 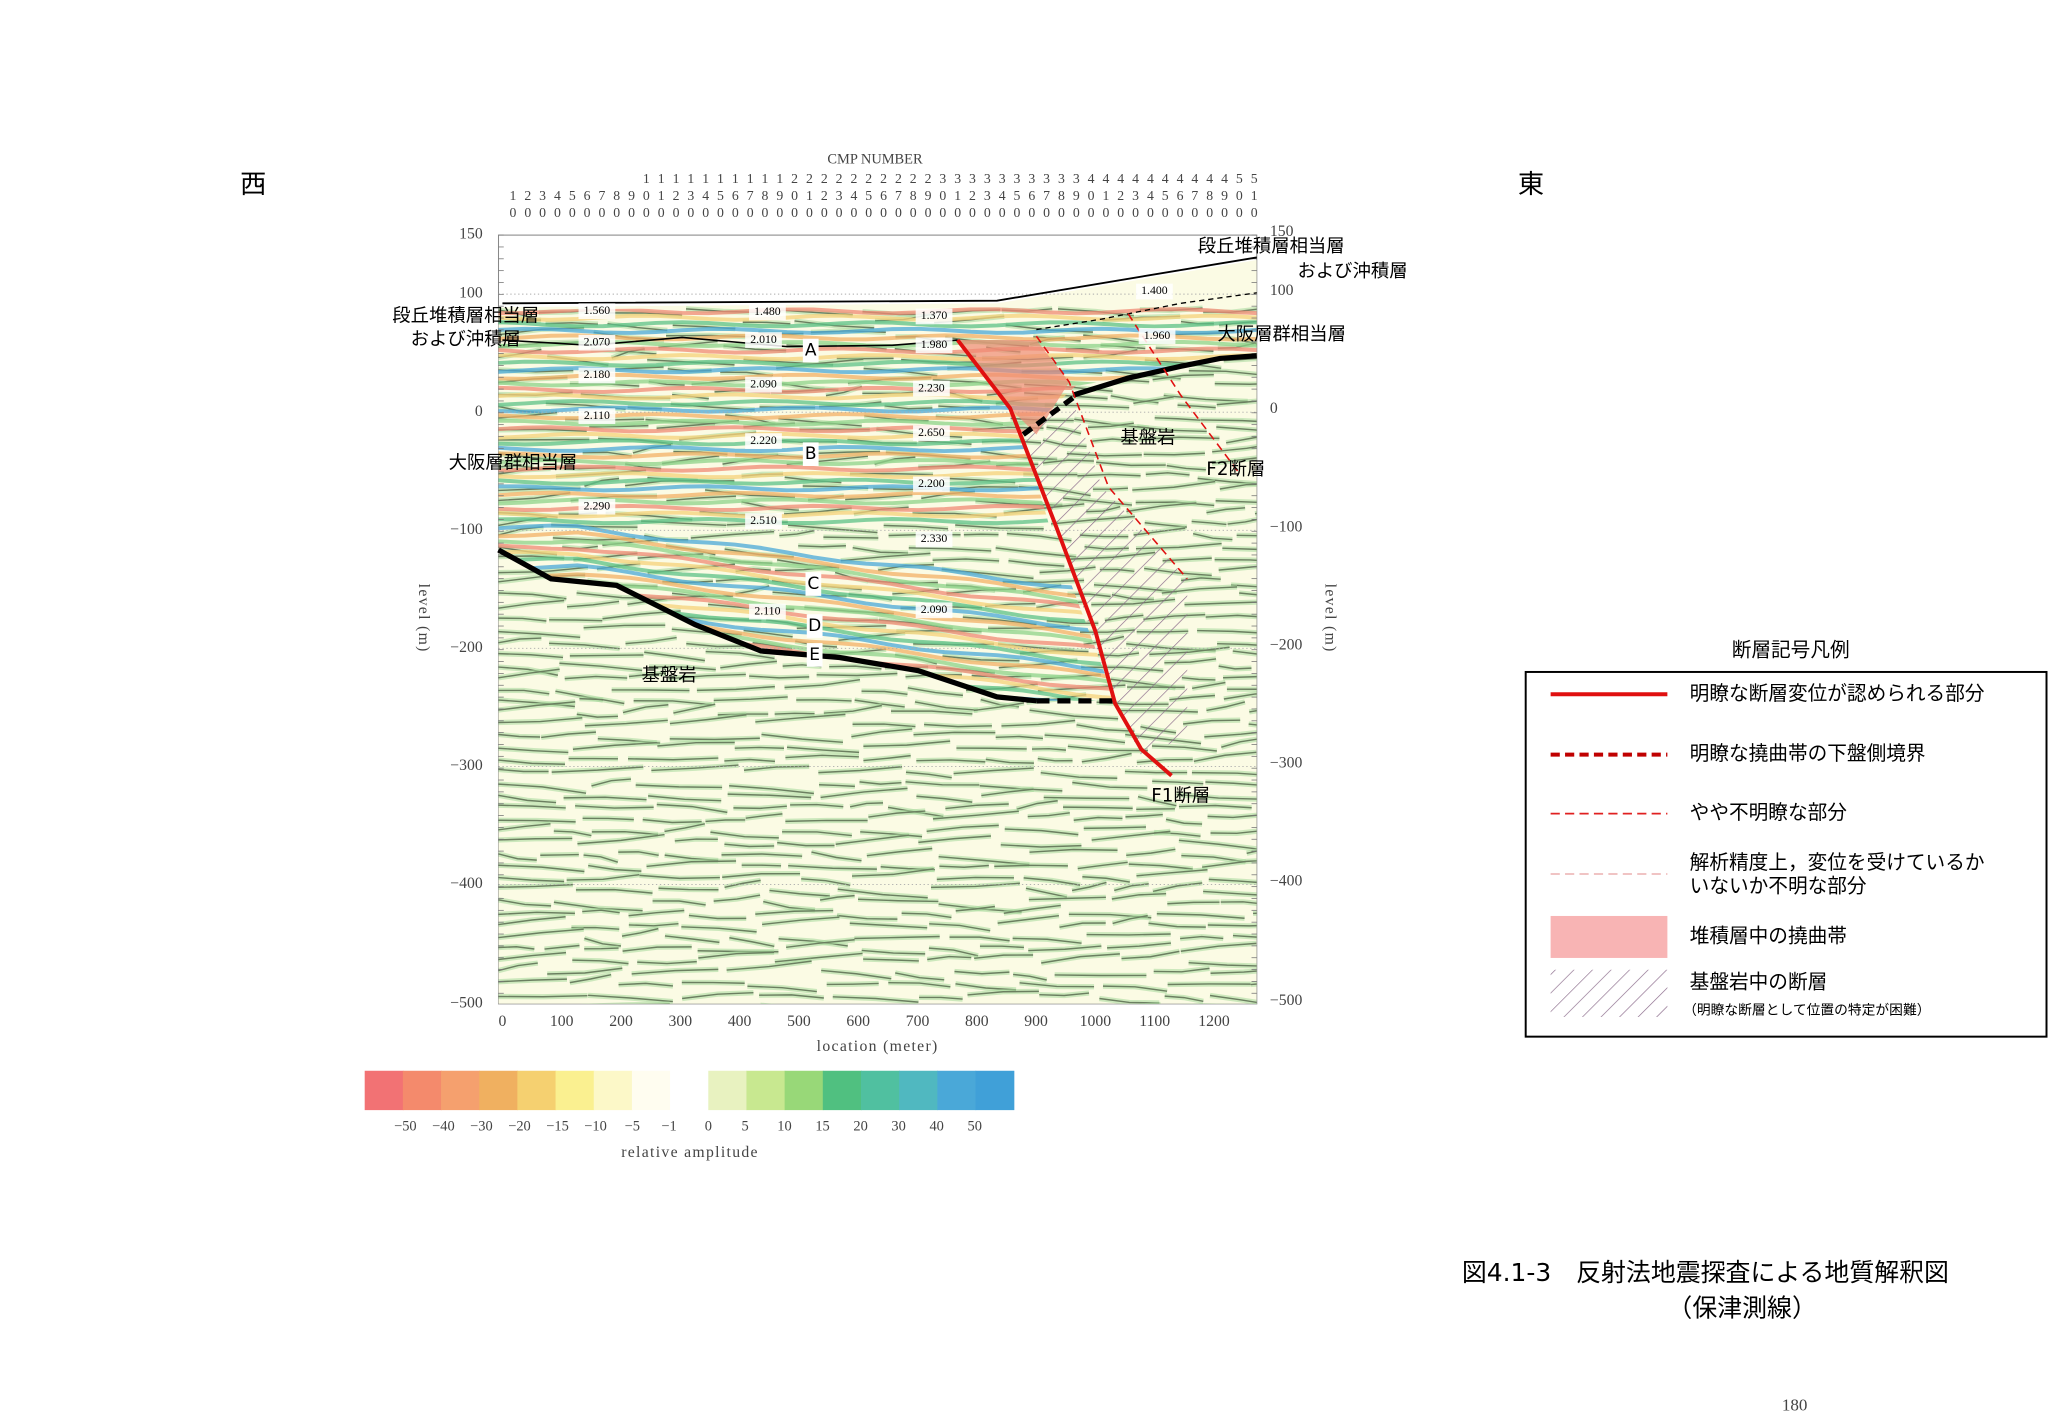 I want to click on velocity-label-bg, so click(x=934, y=316).